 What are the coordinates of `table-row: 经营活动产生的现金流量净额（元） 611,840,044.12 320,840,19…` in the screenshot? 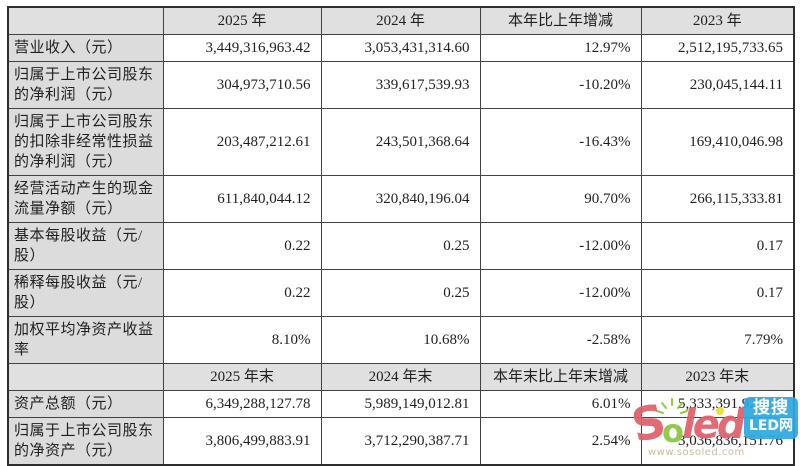 It's located at (401, 199).